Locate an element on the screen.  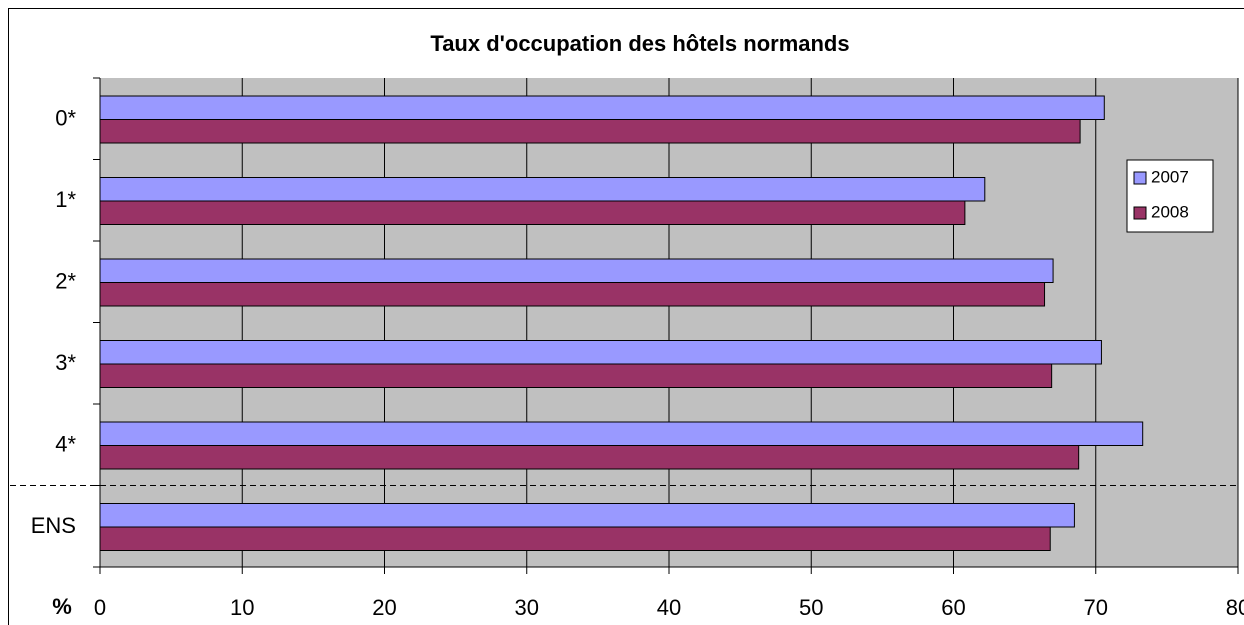
chart-title: Taux d'occupation des hôtels normands is located at coordinates (639, 43).